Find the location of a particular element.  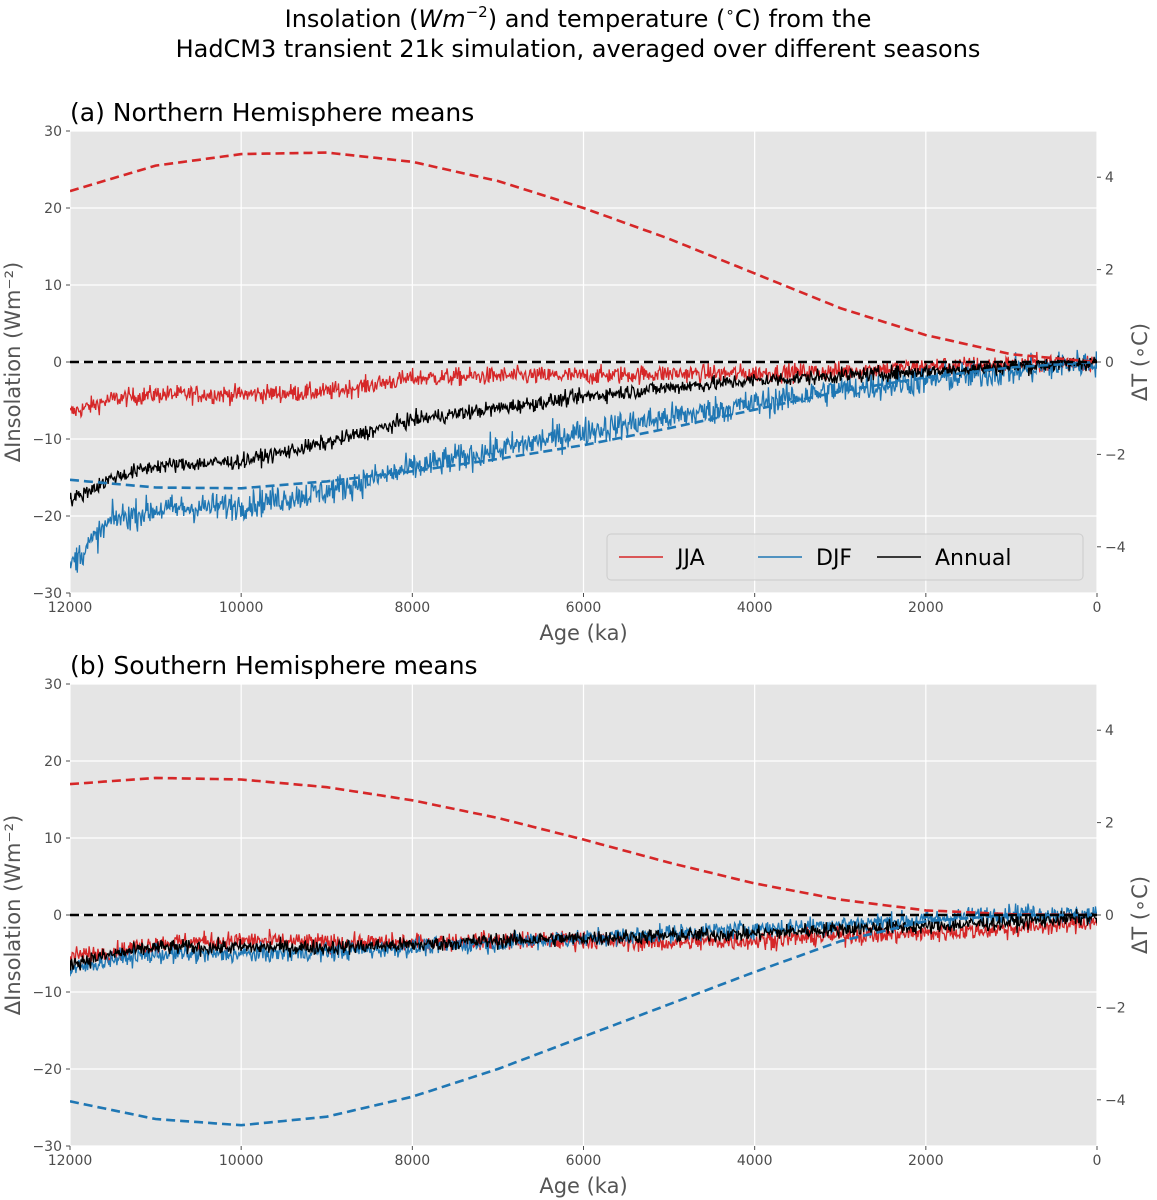

insolation-line-jja-insolation is located at coordinates (583, 846).